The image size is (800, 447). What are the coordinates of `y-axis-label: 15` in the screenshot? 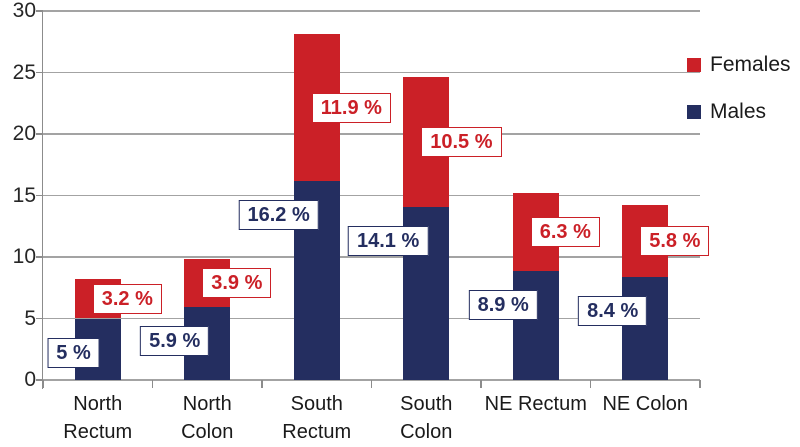 It's located at (24, 195).